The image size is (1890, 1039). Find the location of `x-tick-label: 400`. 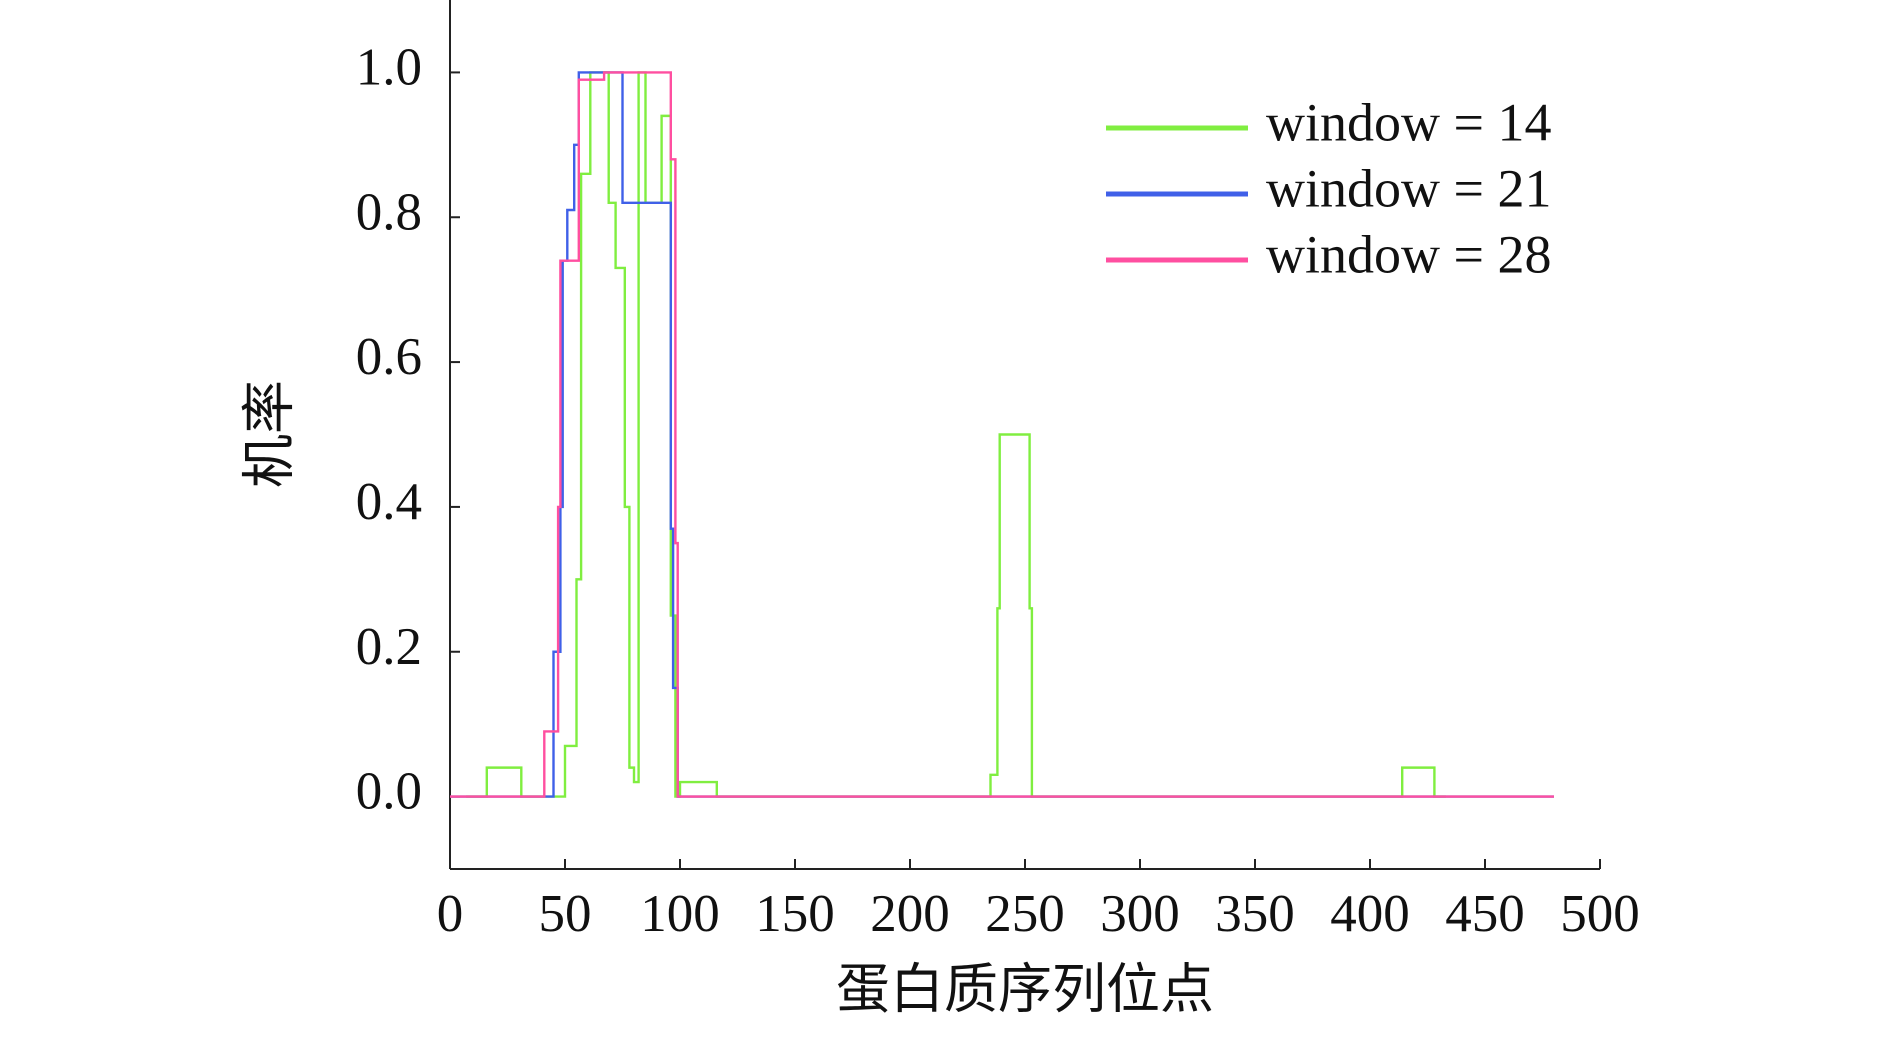

x-tick-label: 400 is located at coordinates (1370, 914).